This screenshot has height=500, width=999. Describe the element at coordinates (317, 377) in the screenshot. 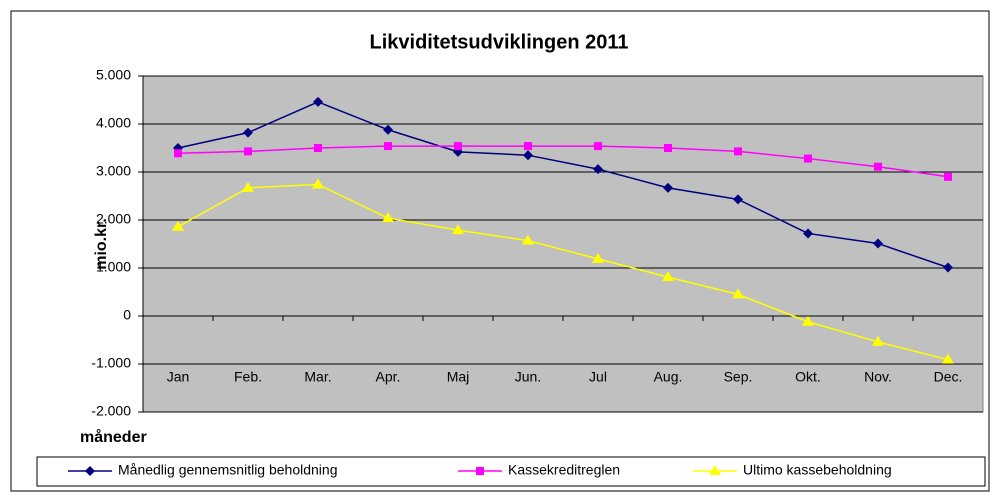

I see `x-tick-label: Mar.` at that location.